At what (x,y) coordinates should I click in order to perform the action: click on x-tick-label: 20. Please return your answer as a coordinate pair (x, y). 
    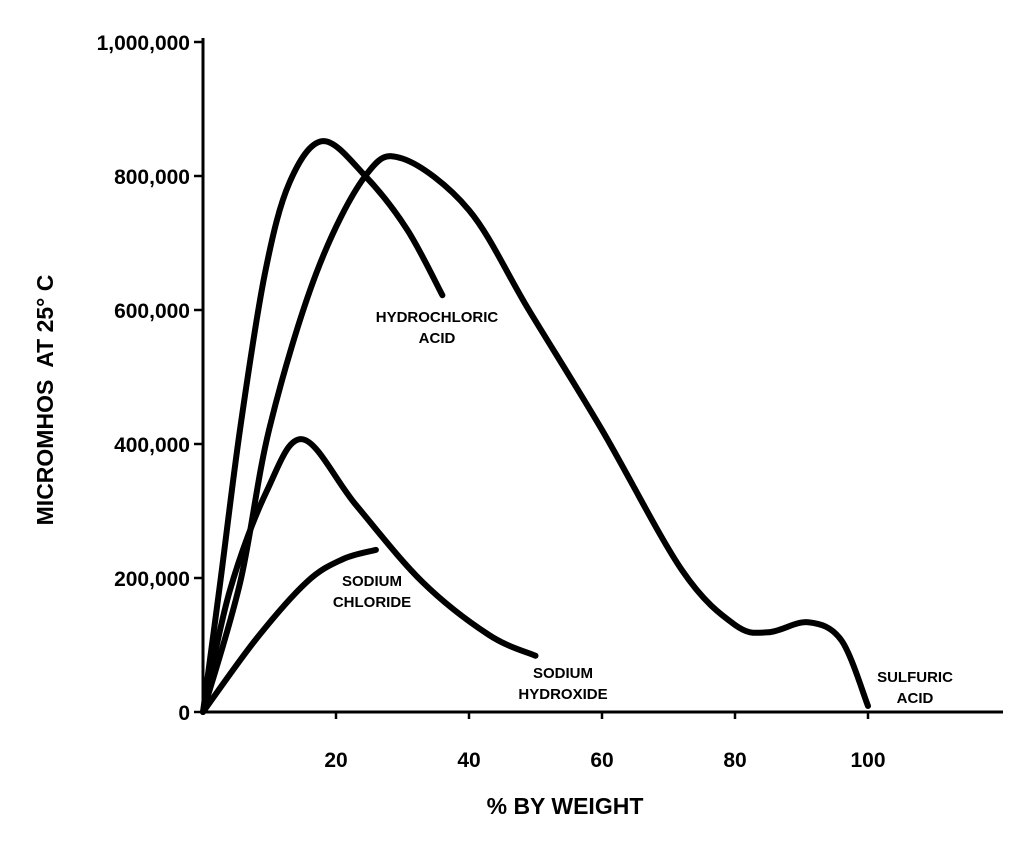
    Looking at the image, I should click on (335, 760).